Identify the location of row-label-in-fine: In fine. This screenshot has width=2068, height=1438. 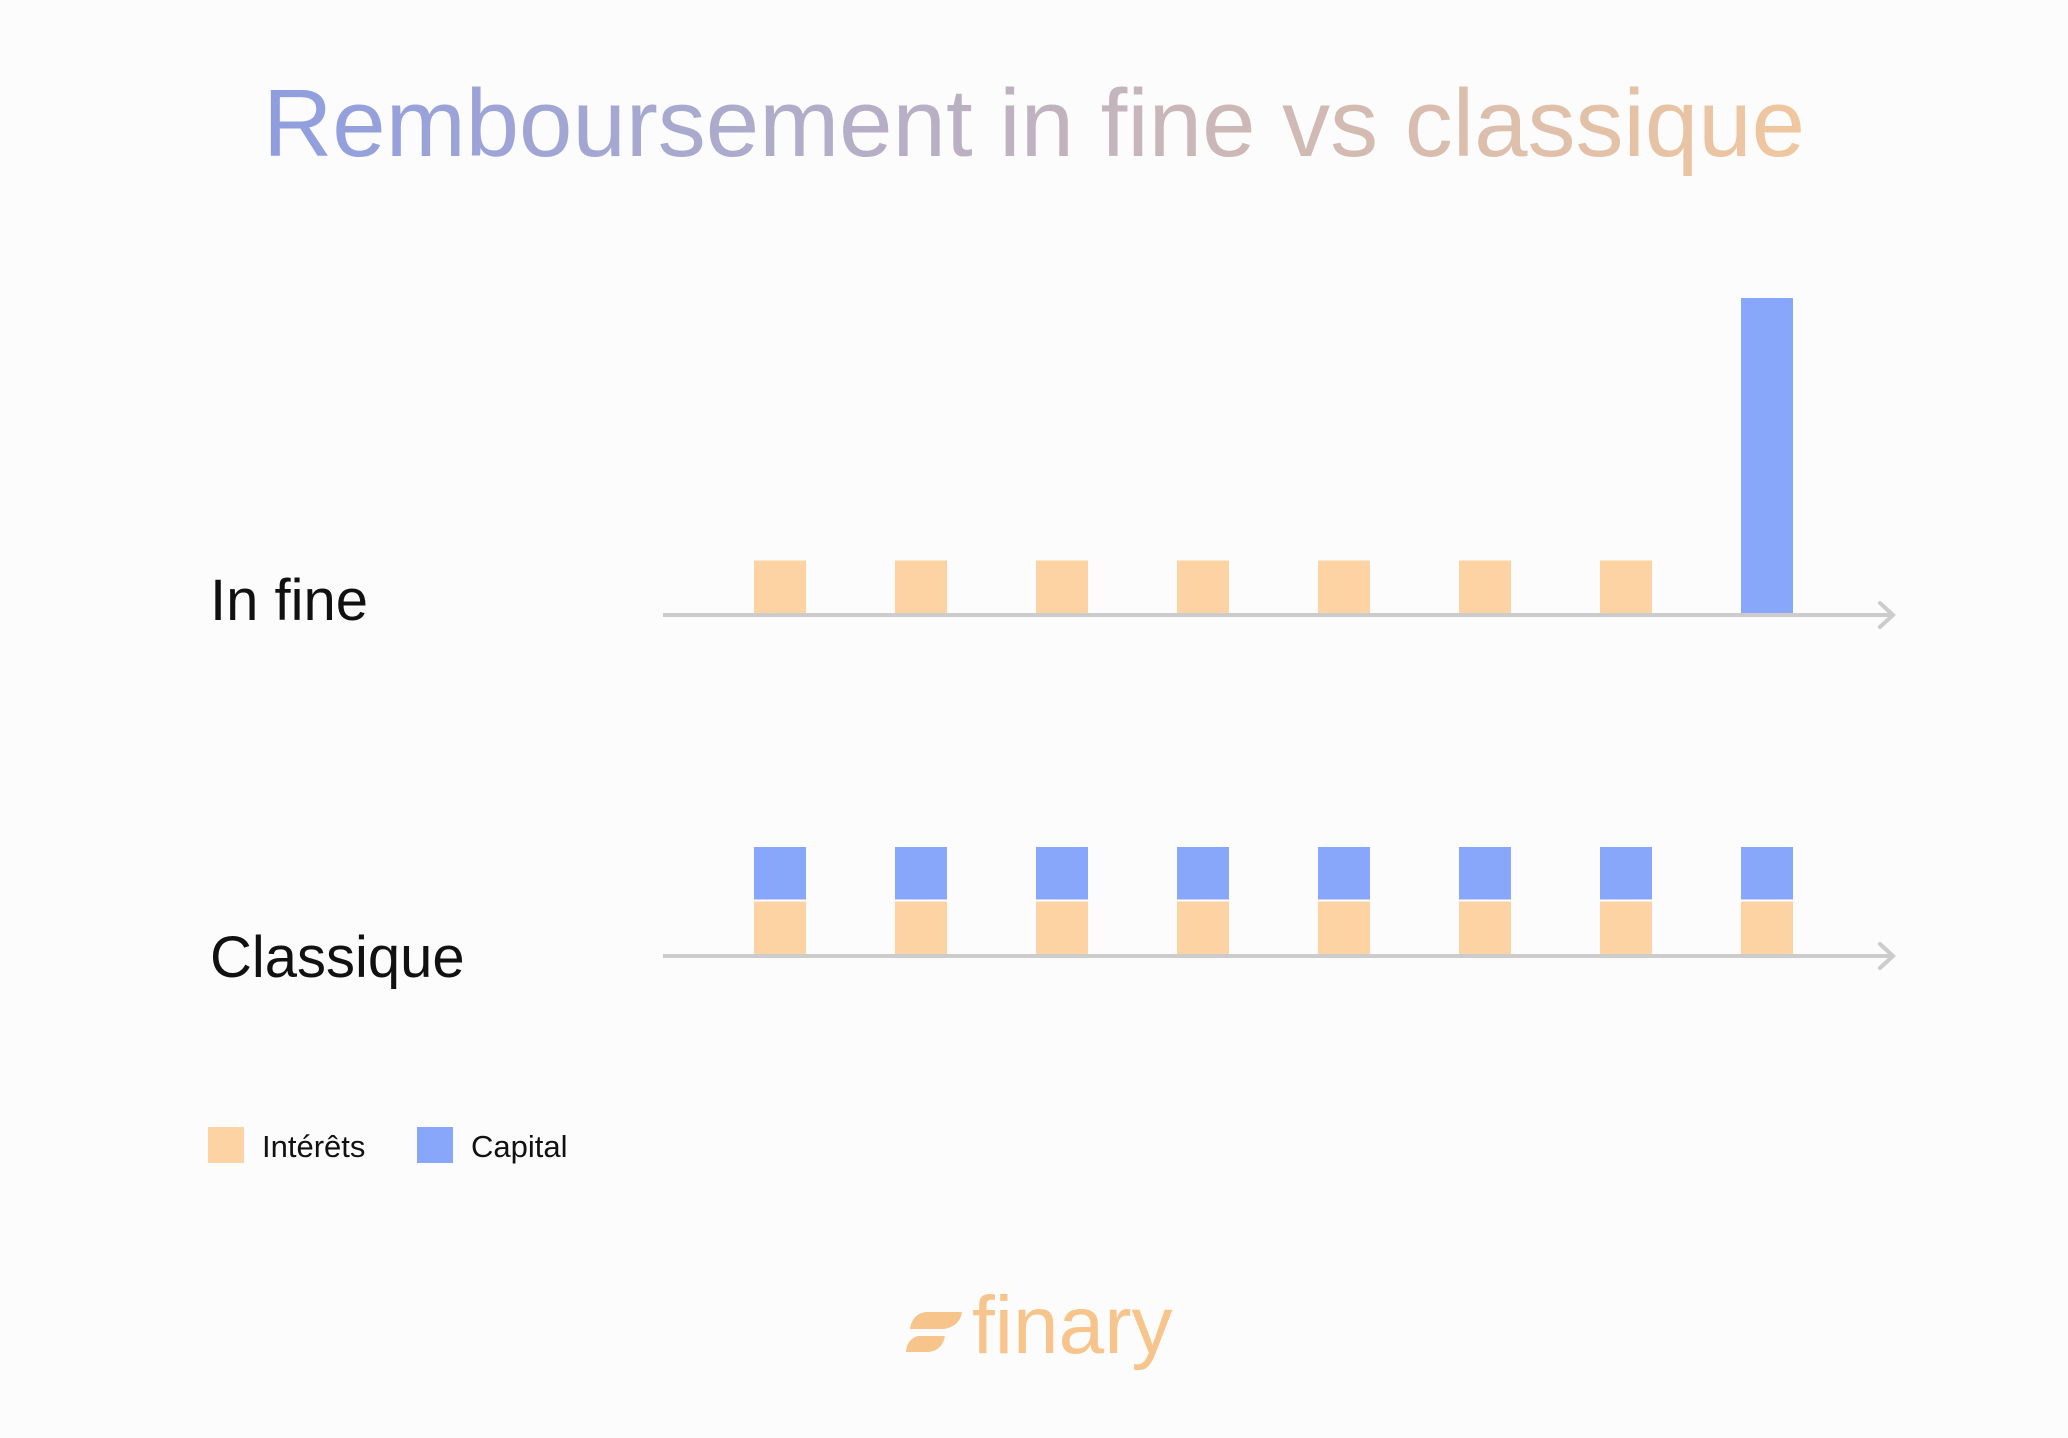
(289, 600).